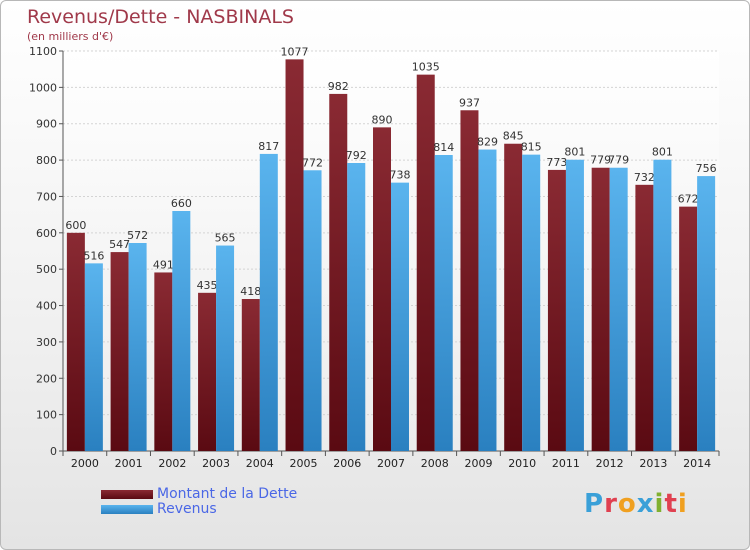  What do you see at coordinates (304, 463) in the screenshot?
I see `x-tick-label: 2005` at bounding box center [304, 463].